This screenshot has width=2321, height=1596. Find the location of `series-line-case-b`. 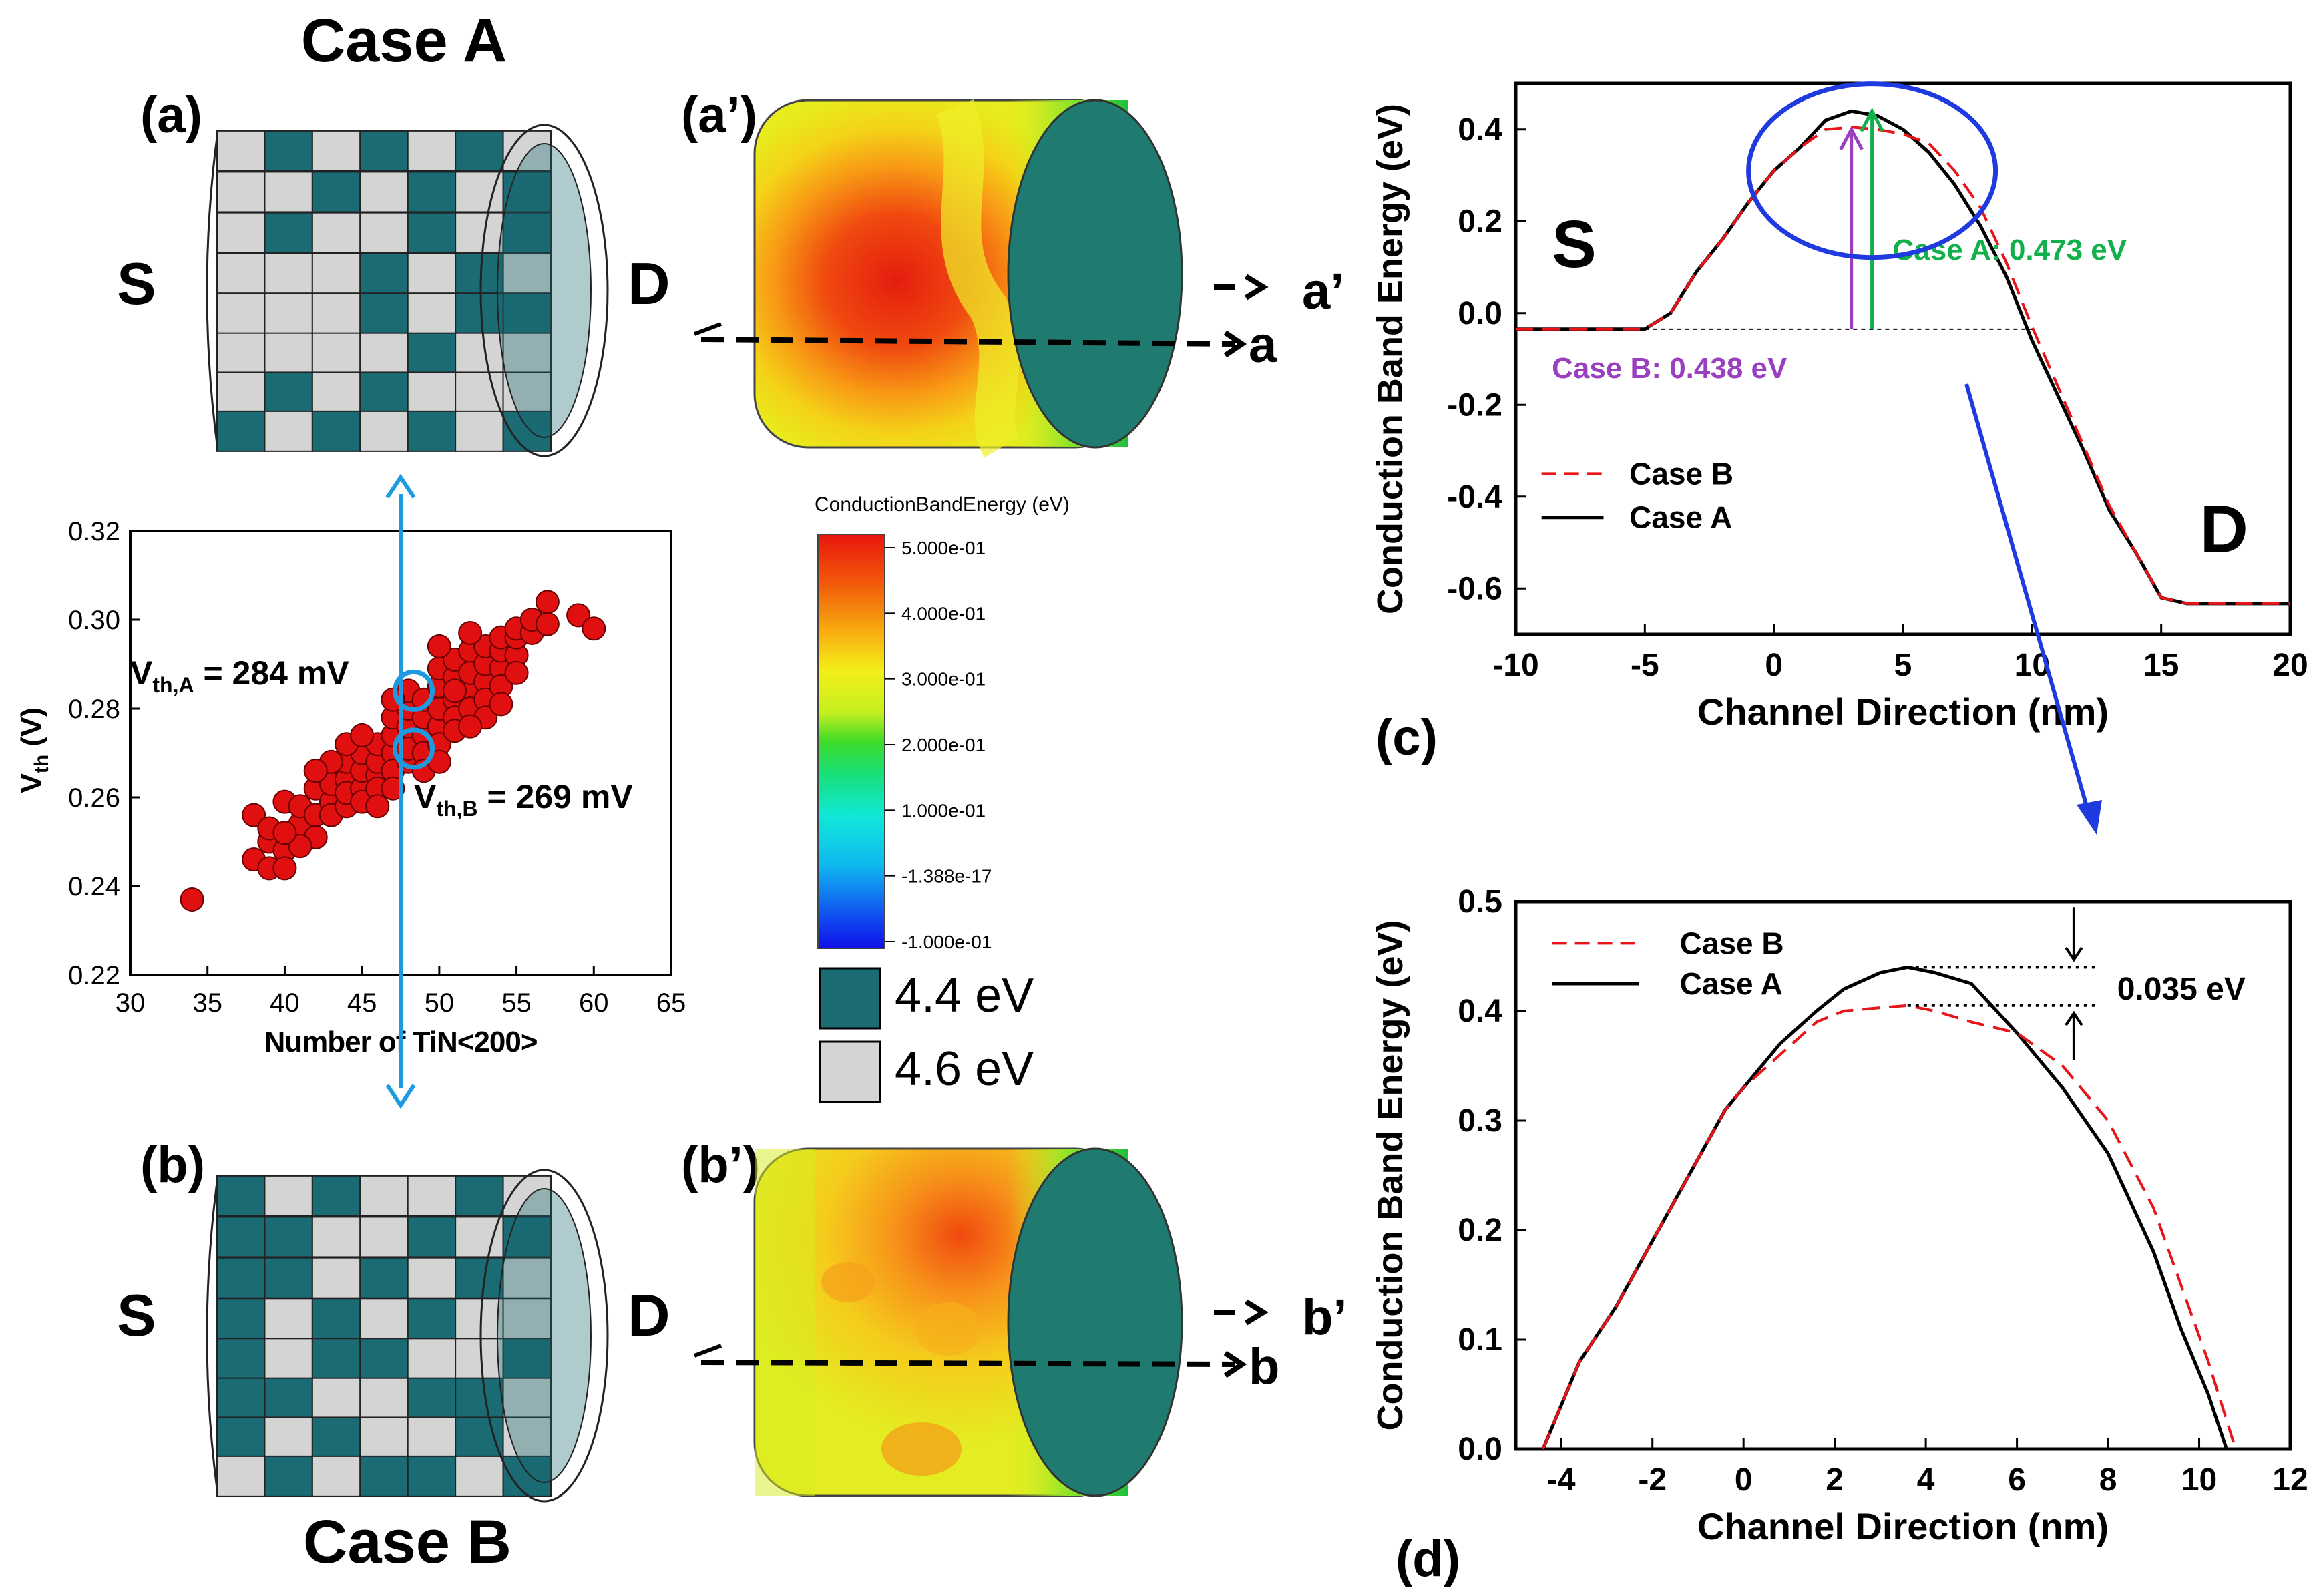

series-line-case-b is located at coordinates (1890, 1227).